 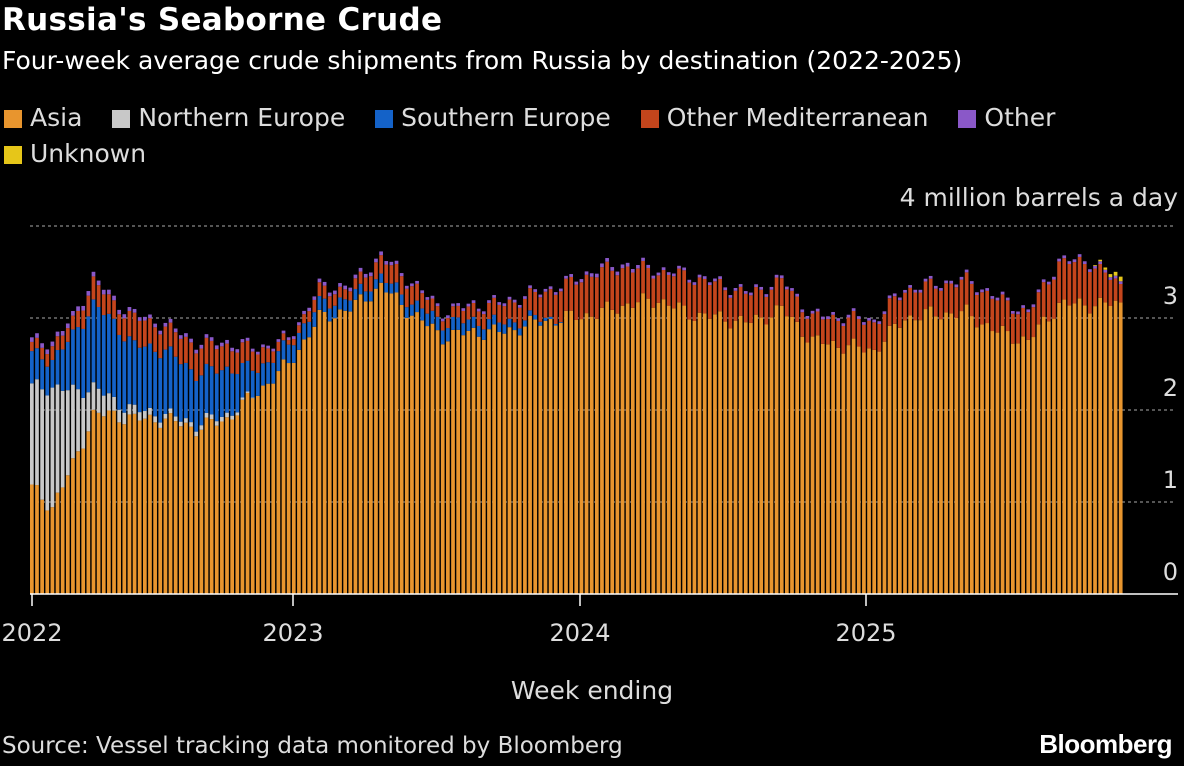 I want to click on chart-title: Russia's Seaborne Crude, so click(x=222, y=20).